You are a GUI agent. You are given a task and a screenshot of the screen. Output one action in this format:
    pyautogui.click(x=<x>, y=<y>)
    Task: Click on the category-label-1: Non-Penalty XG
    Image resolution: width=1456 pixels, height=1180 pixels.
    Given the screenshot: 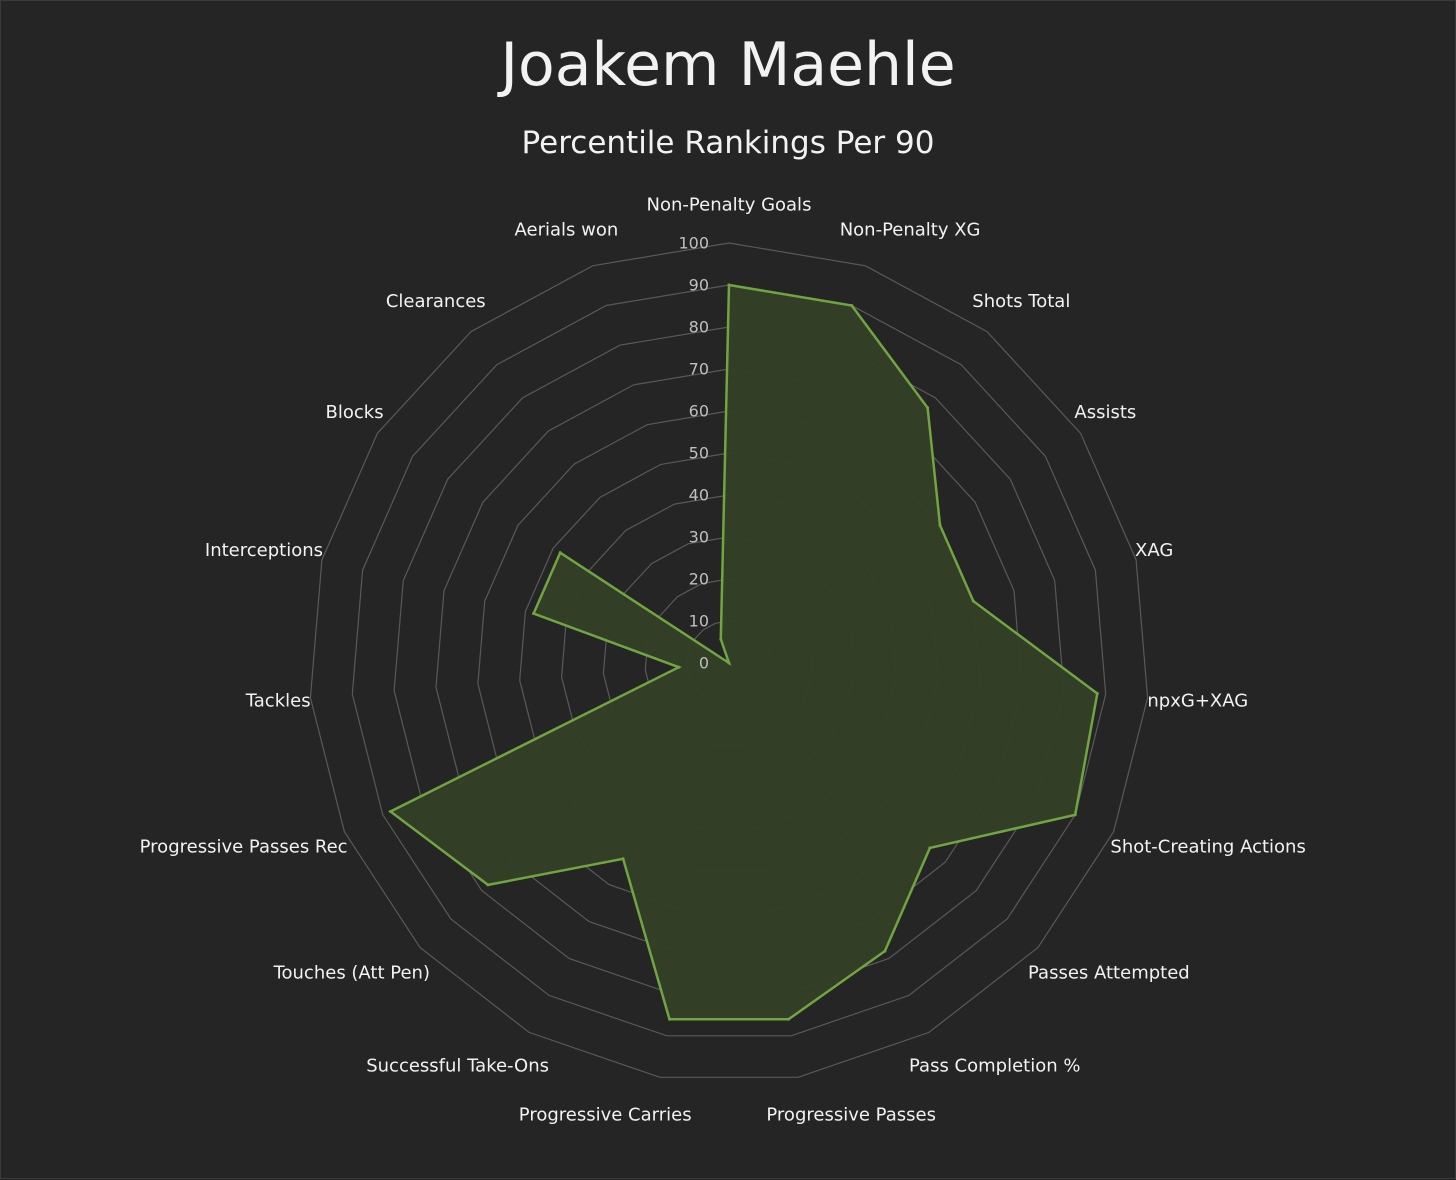 What is the action you would take?
    pyautogui.click(x=910, y=229)
    